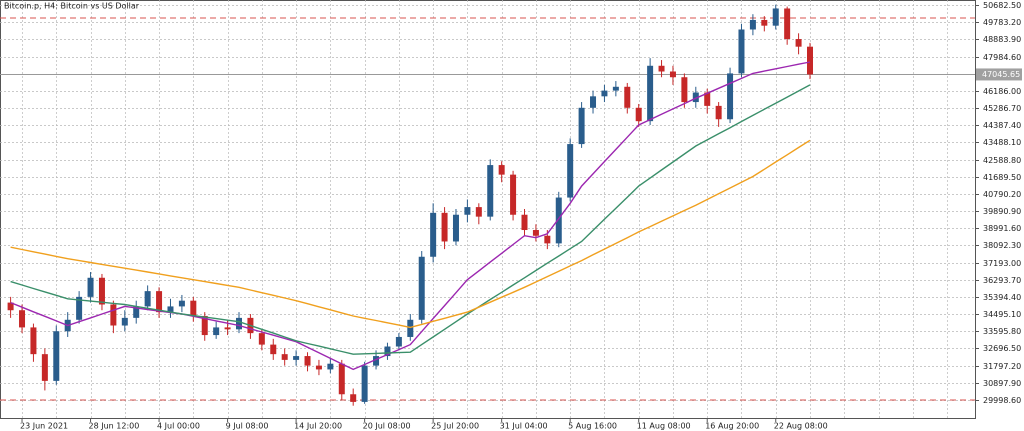 Image resolution: width=1024 pixels, height=431 pixels. I want to click on y-tick-label: 33595.80, so click(1002, 331).